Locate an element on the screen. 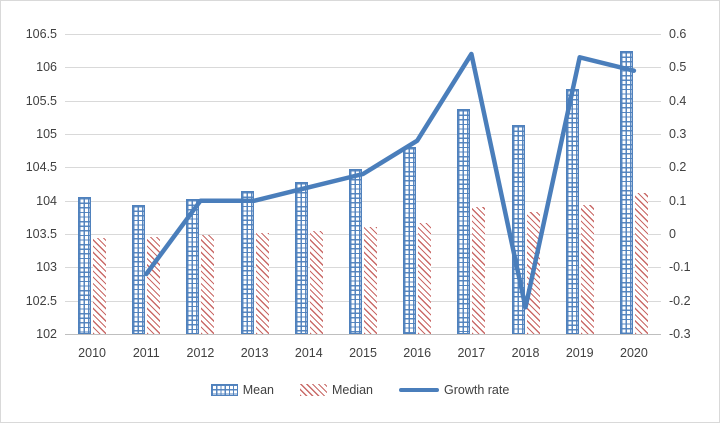 This screenshot has width=720, height=423. legend-item-growth-rate: Growth rate is located at coordinates (454, 390).